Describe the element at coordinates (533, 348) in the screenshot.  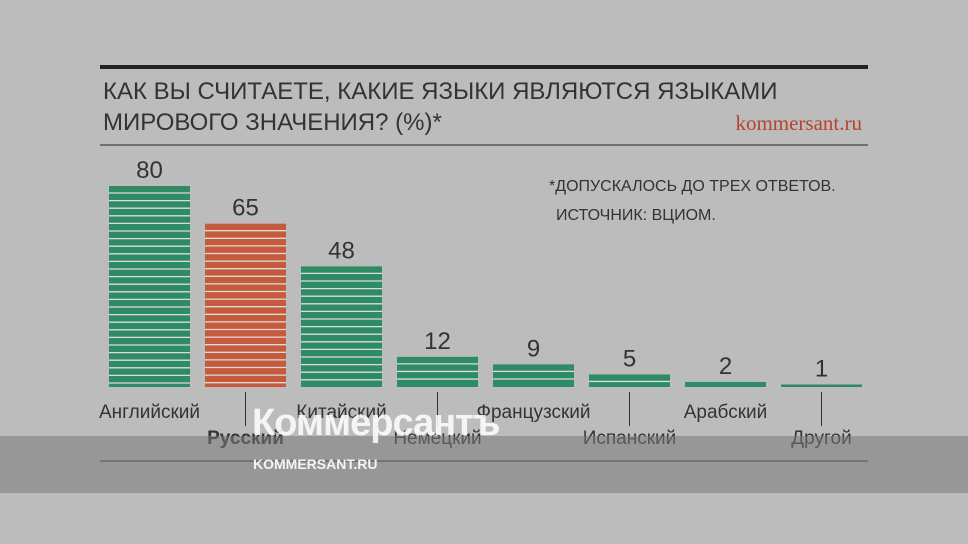
I see `value-label-4: 9` at that location.